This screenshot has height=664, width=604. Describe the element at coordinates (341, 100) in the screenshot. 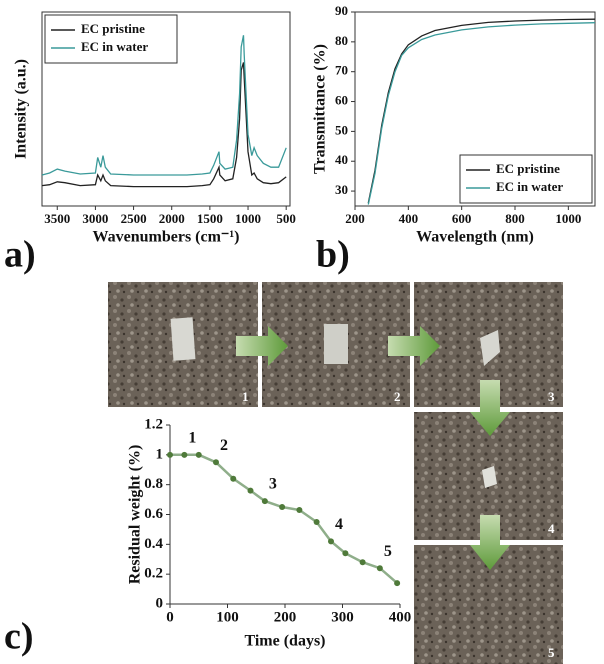

I see `y-tick-label: 60` at that location.